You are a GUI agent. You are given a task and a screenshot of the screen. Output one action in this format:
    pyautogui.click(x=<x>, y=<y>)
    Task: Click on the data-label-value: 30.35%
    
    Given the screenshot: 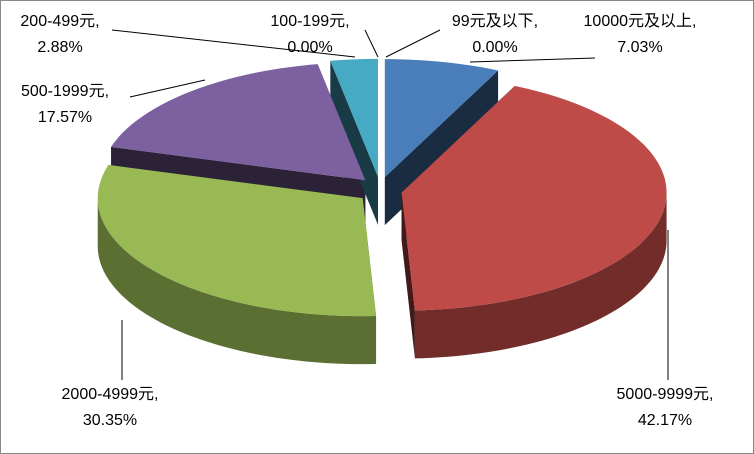 What is the action you would take?
    pyautogui.click(x=110, y=420)
    